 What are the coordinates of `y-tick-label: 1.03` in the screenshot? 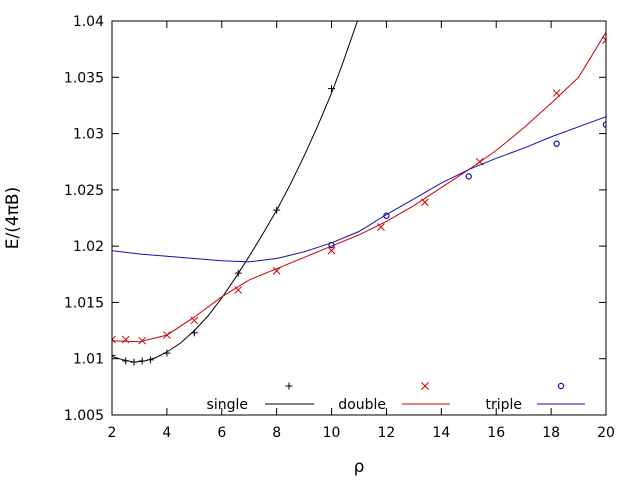 It's located at (88, 135).